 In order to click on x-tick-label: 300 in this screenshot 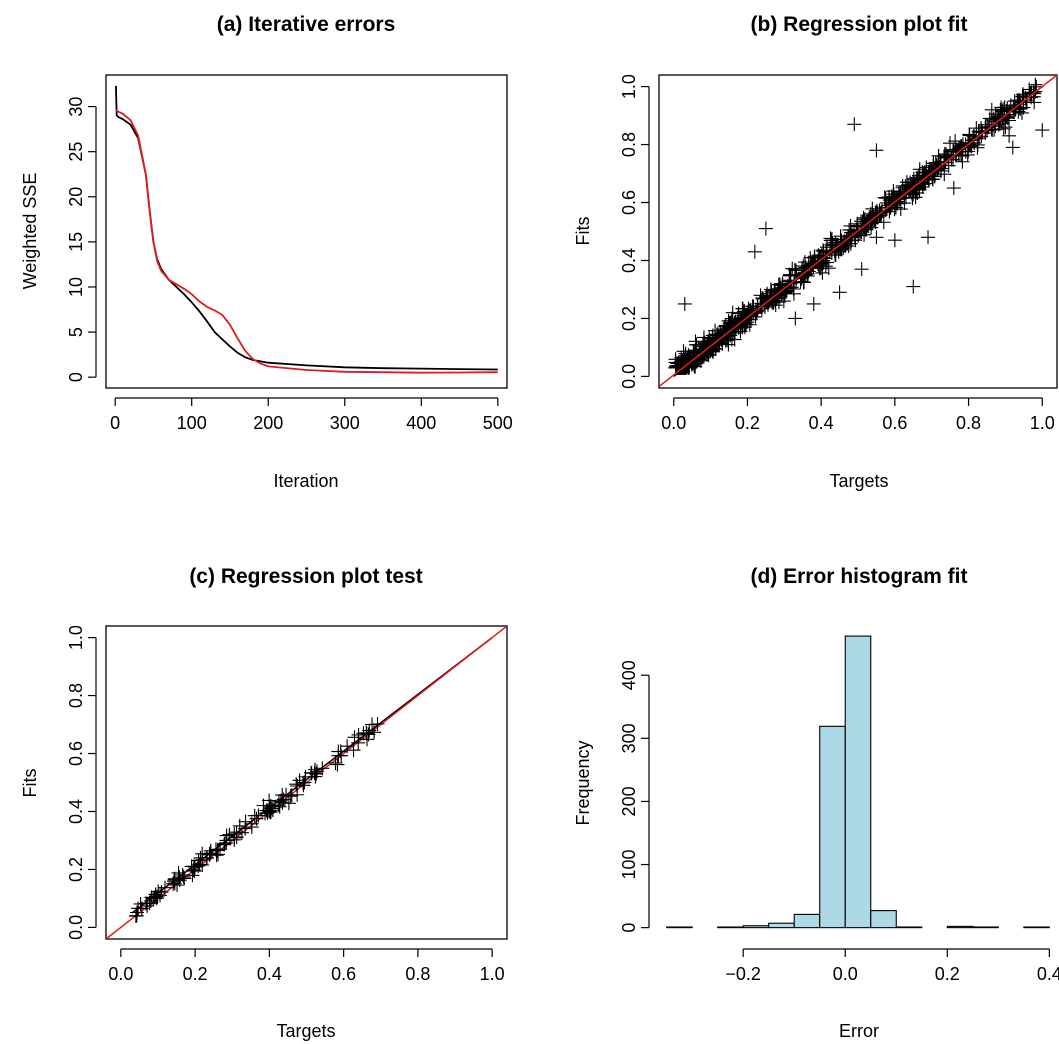, I will do `click(345, 423)`.